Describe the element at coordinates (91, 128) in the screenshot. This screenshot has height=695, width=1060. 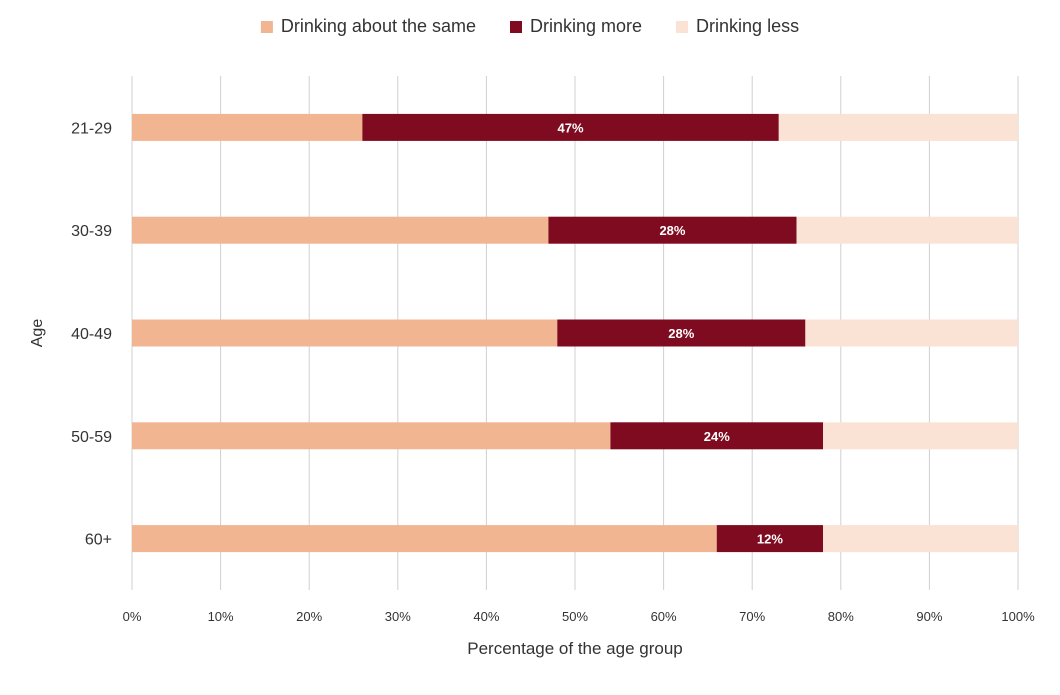
I see `y-tick-label: 21-29` at that location.